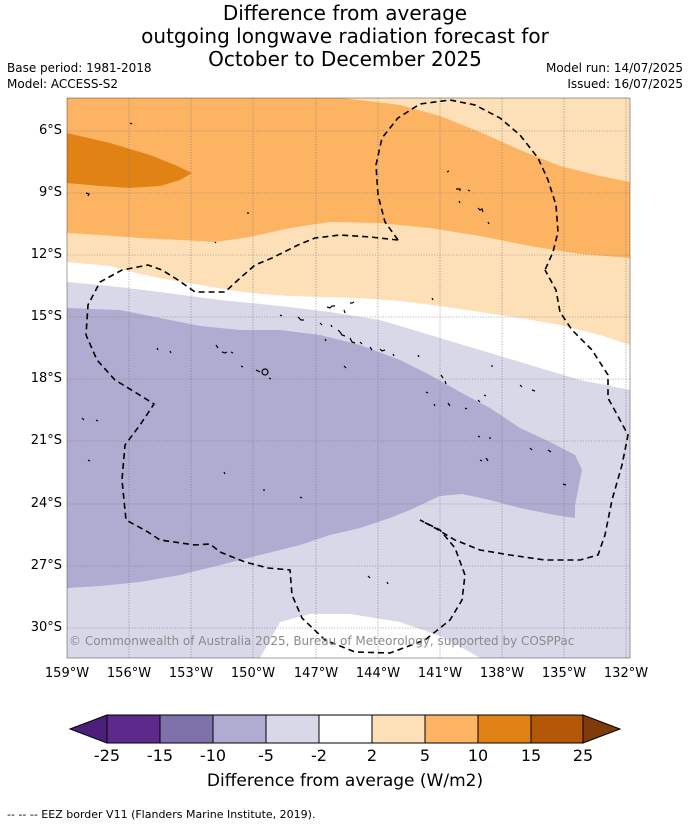 The height and width of the screenshot is (827, 690). Describe the element at coordinates (602, 729) in the screenshot. I see `colorbar-high-extend` at that location.